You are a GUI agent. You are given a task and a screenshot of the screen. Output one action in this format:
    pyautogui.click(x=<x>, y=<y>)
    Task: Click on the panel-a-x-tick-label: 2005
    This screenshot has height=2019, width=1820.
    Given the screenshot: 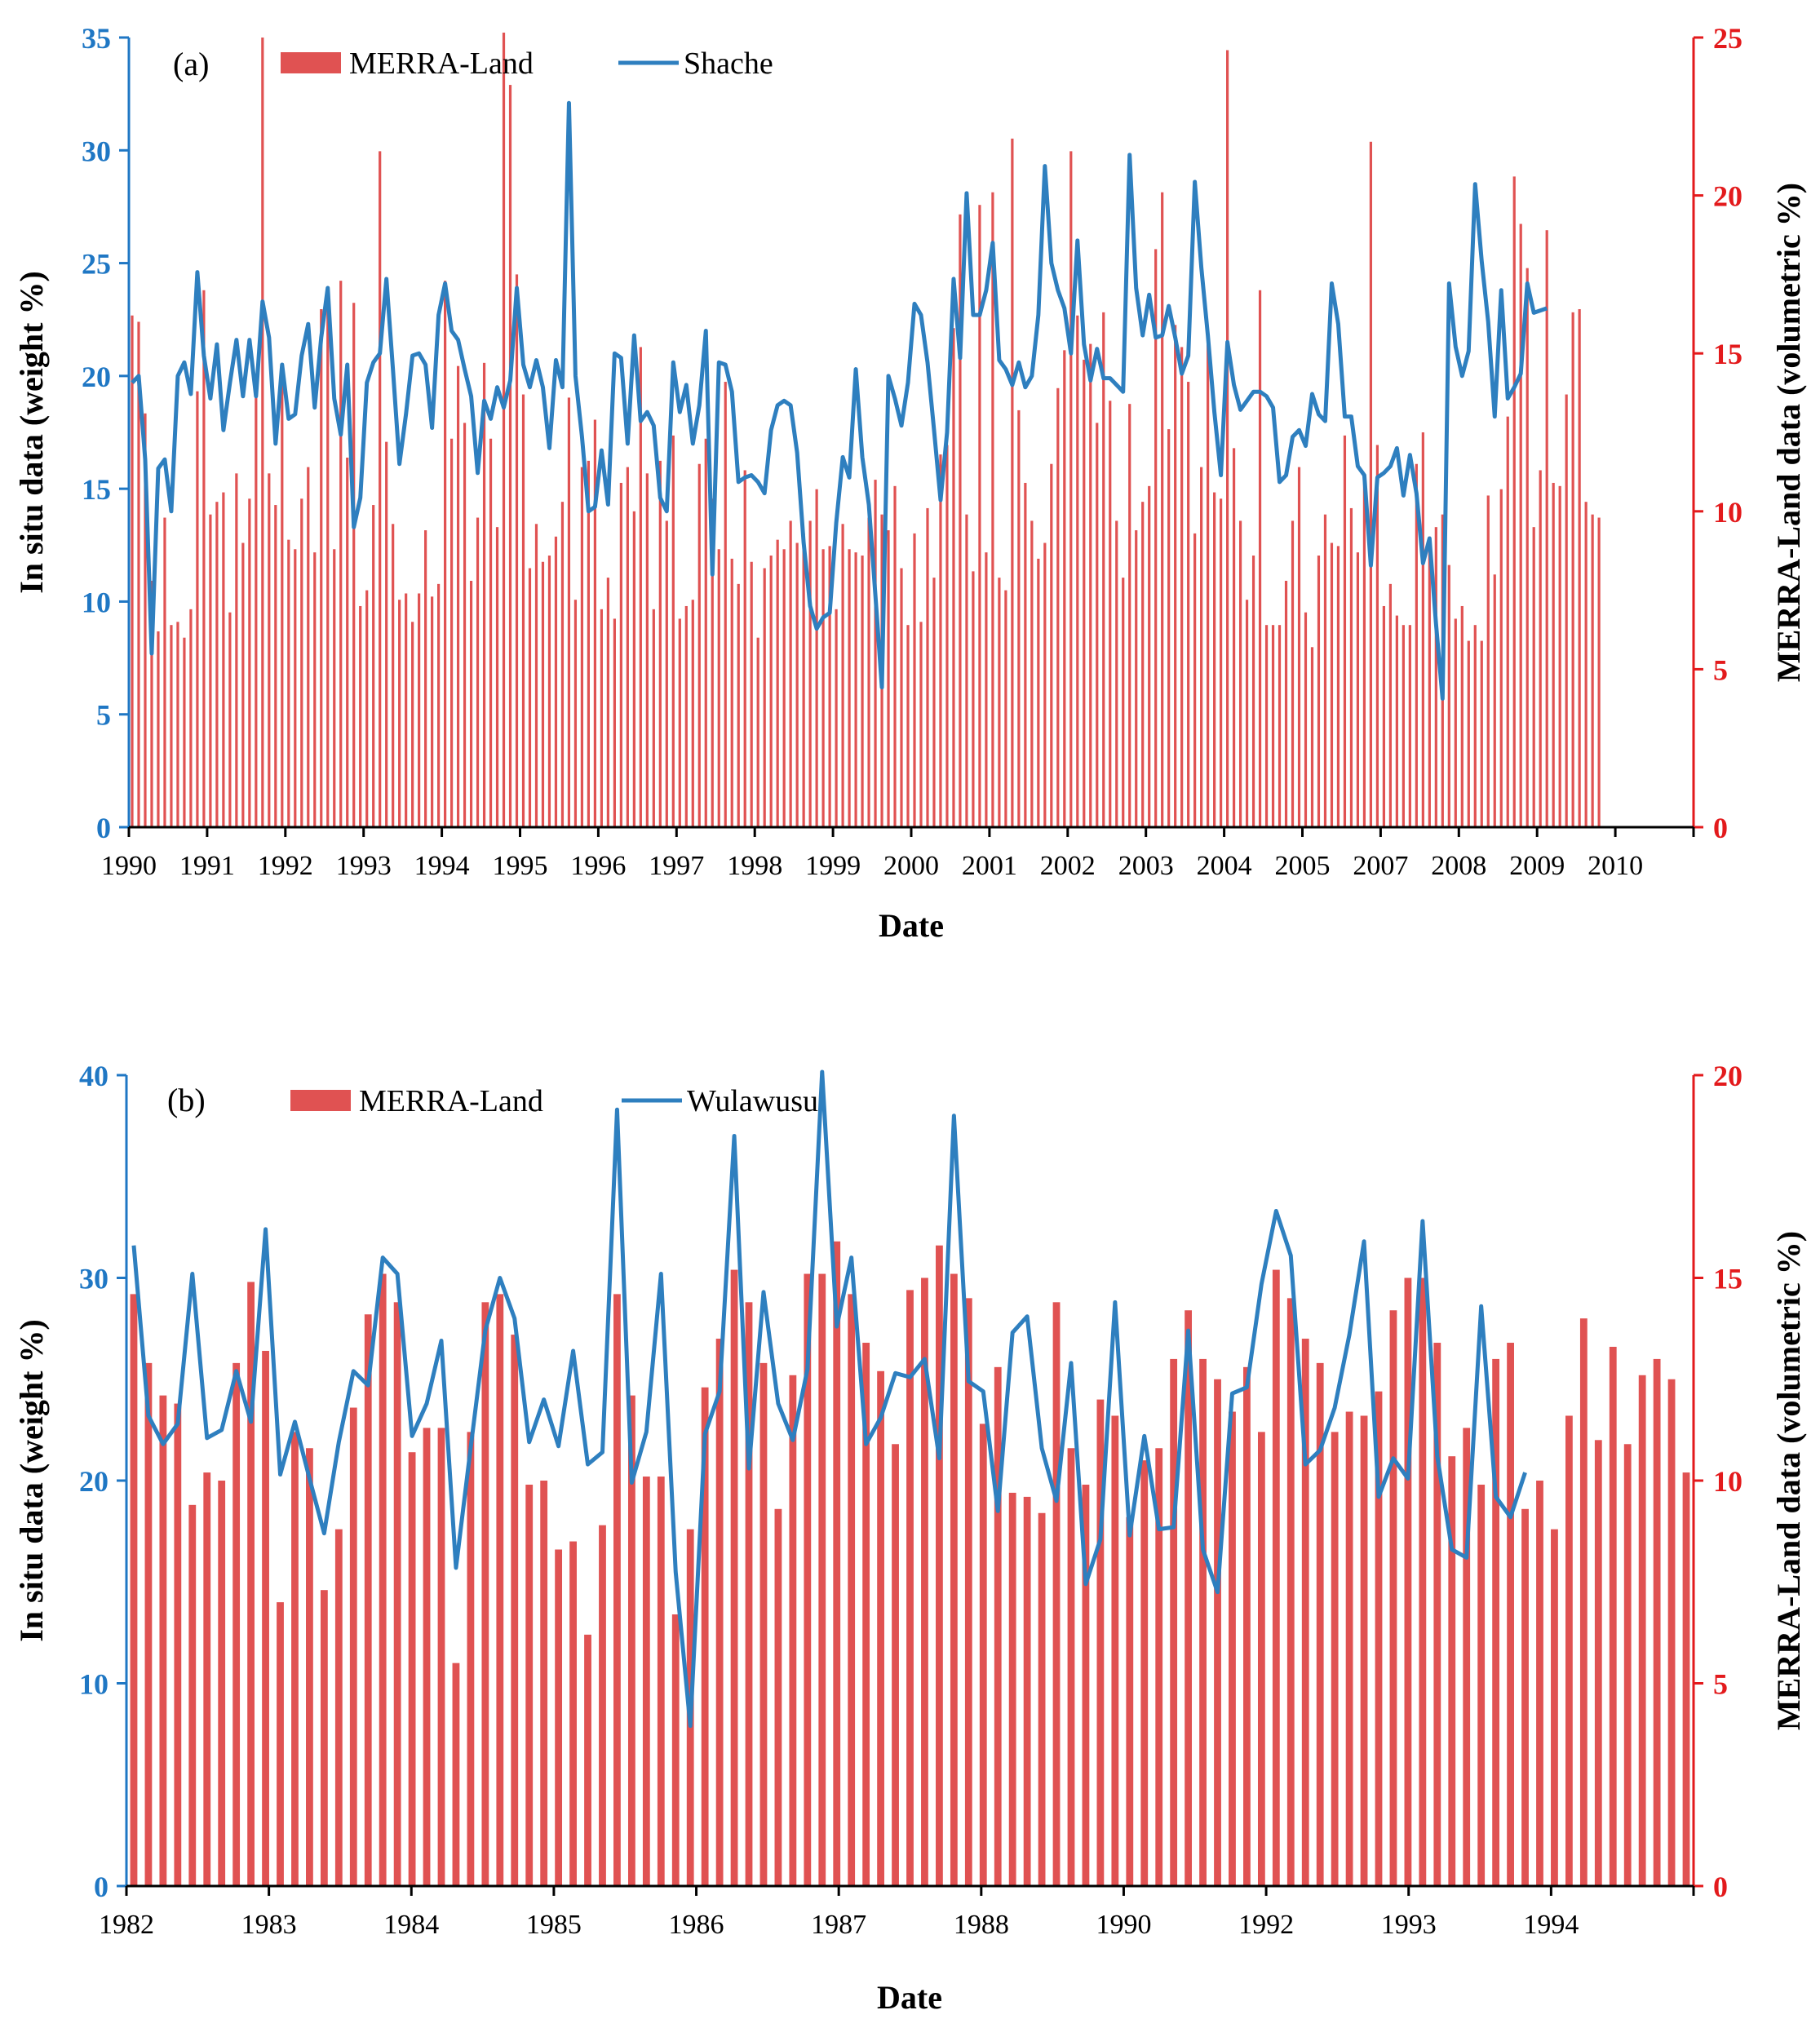 What is the action you would take?
    pyautogui.click(x=1303, y=866)
    